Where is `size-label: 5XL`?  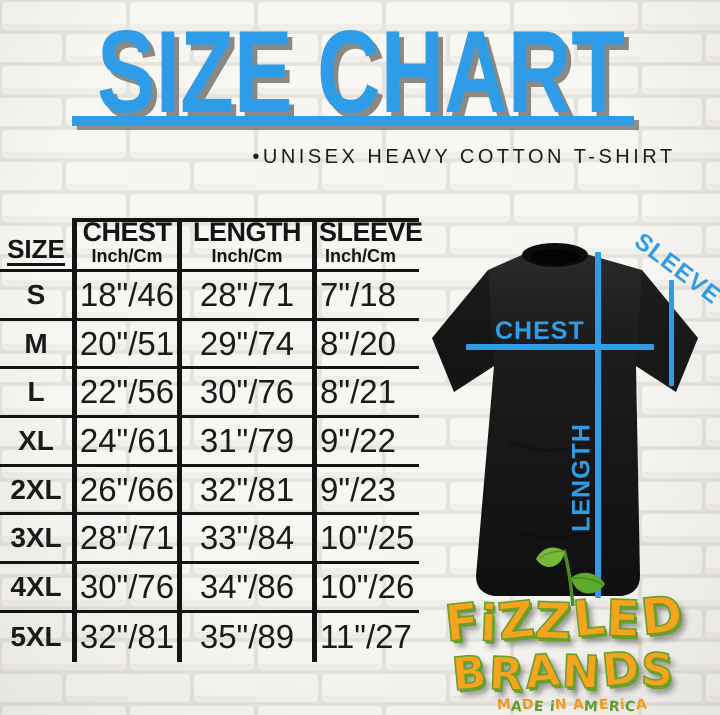 size-label: 5XL is located at coordinates (36, 637).